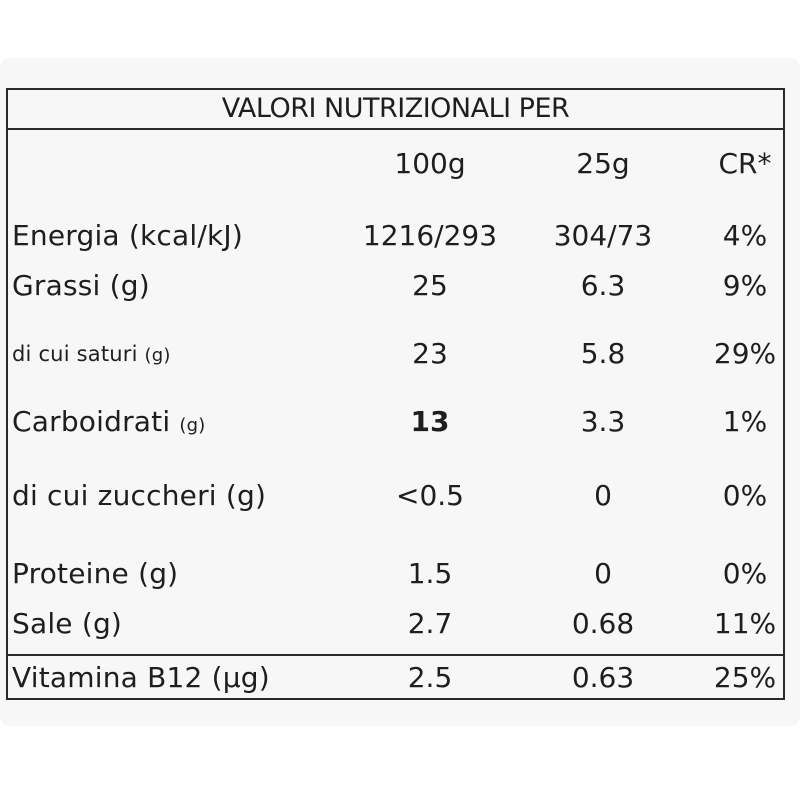 This screenshot has width=800, height=800. I want to click on value-cr: 11%, so click(745, 623).